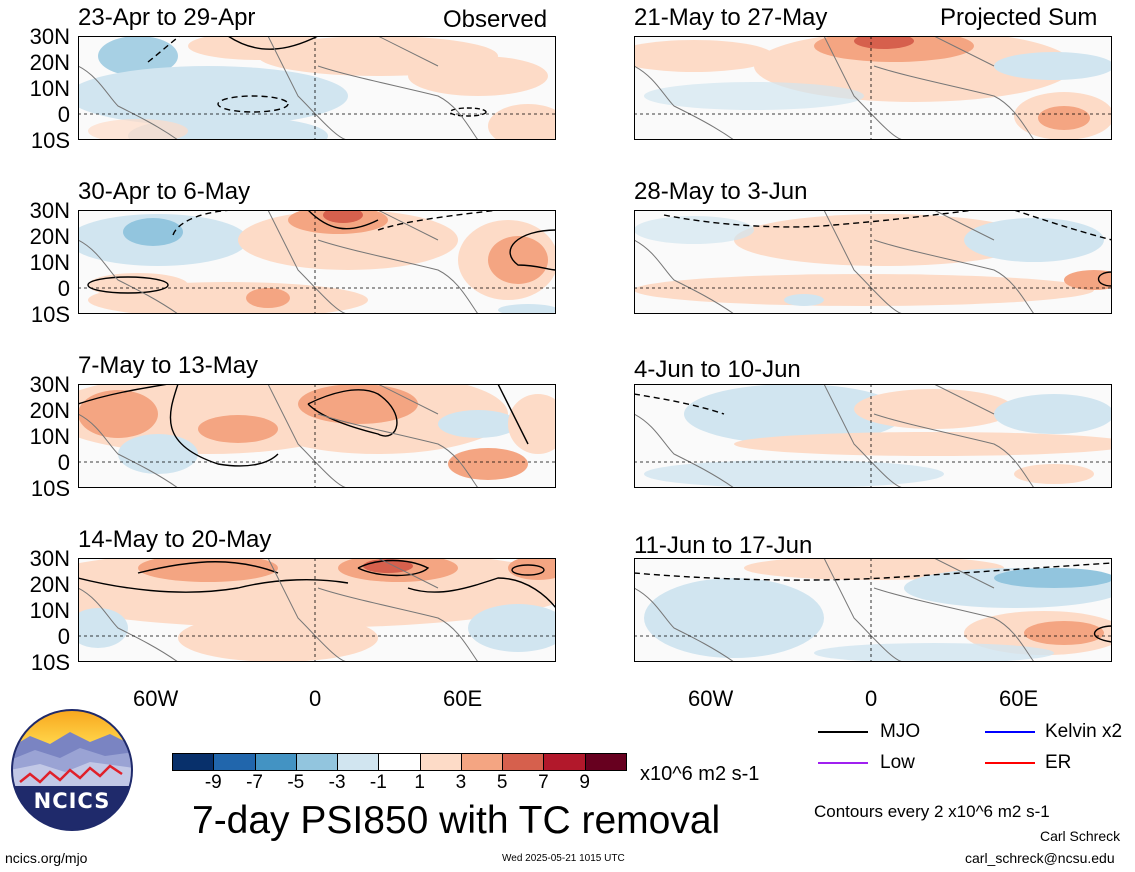 The width and height of the screenshot is (1135, 872). Describe the element at coordinates (584, 782) in the screenshot. I see `colorbar-tick-label: 9` at that location.